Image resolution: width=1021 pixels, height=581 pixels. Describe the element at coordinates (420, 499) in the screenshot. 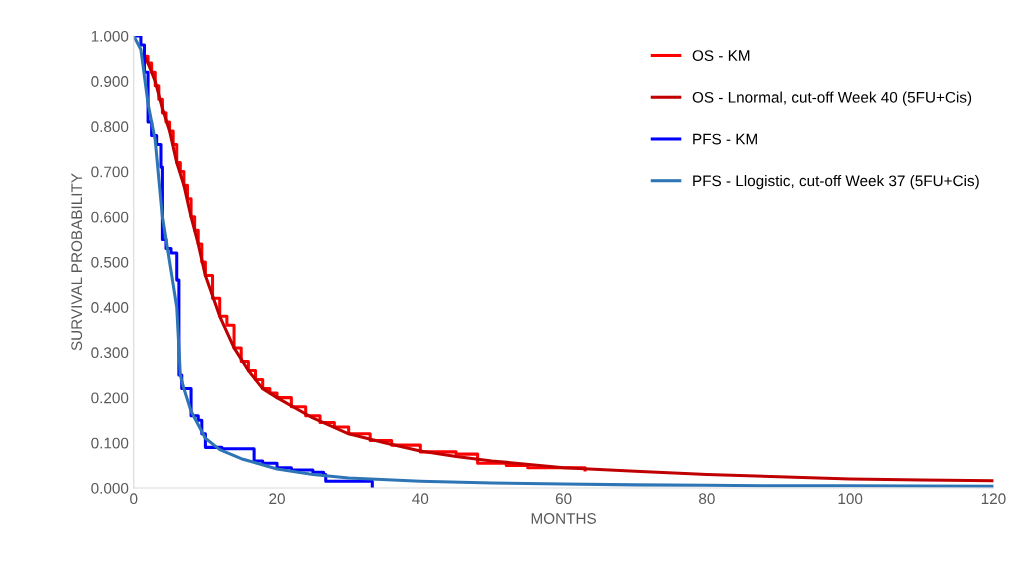

I see `x-tick-label: 40` at that location.